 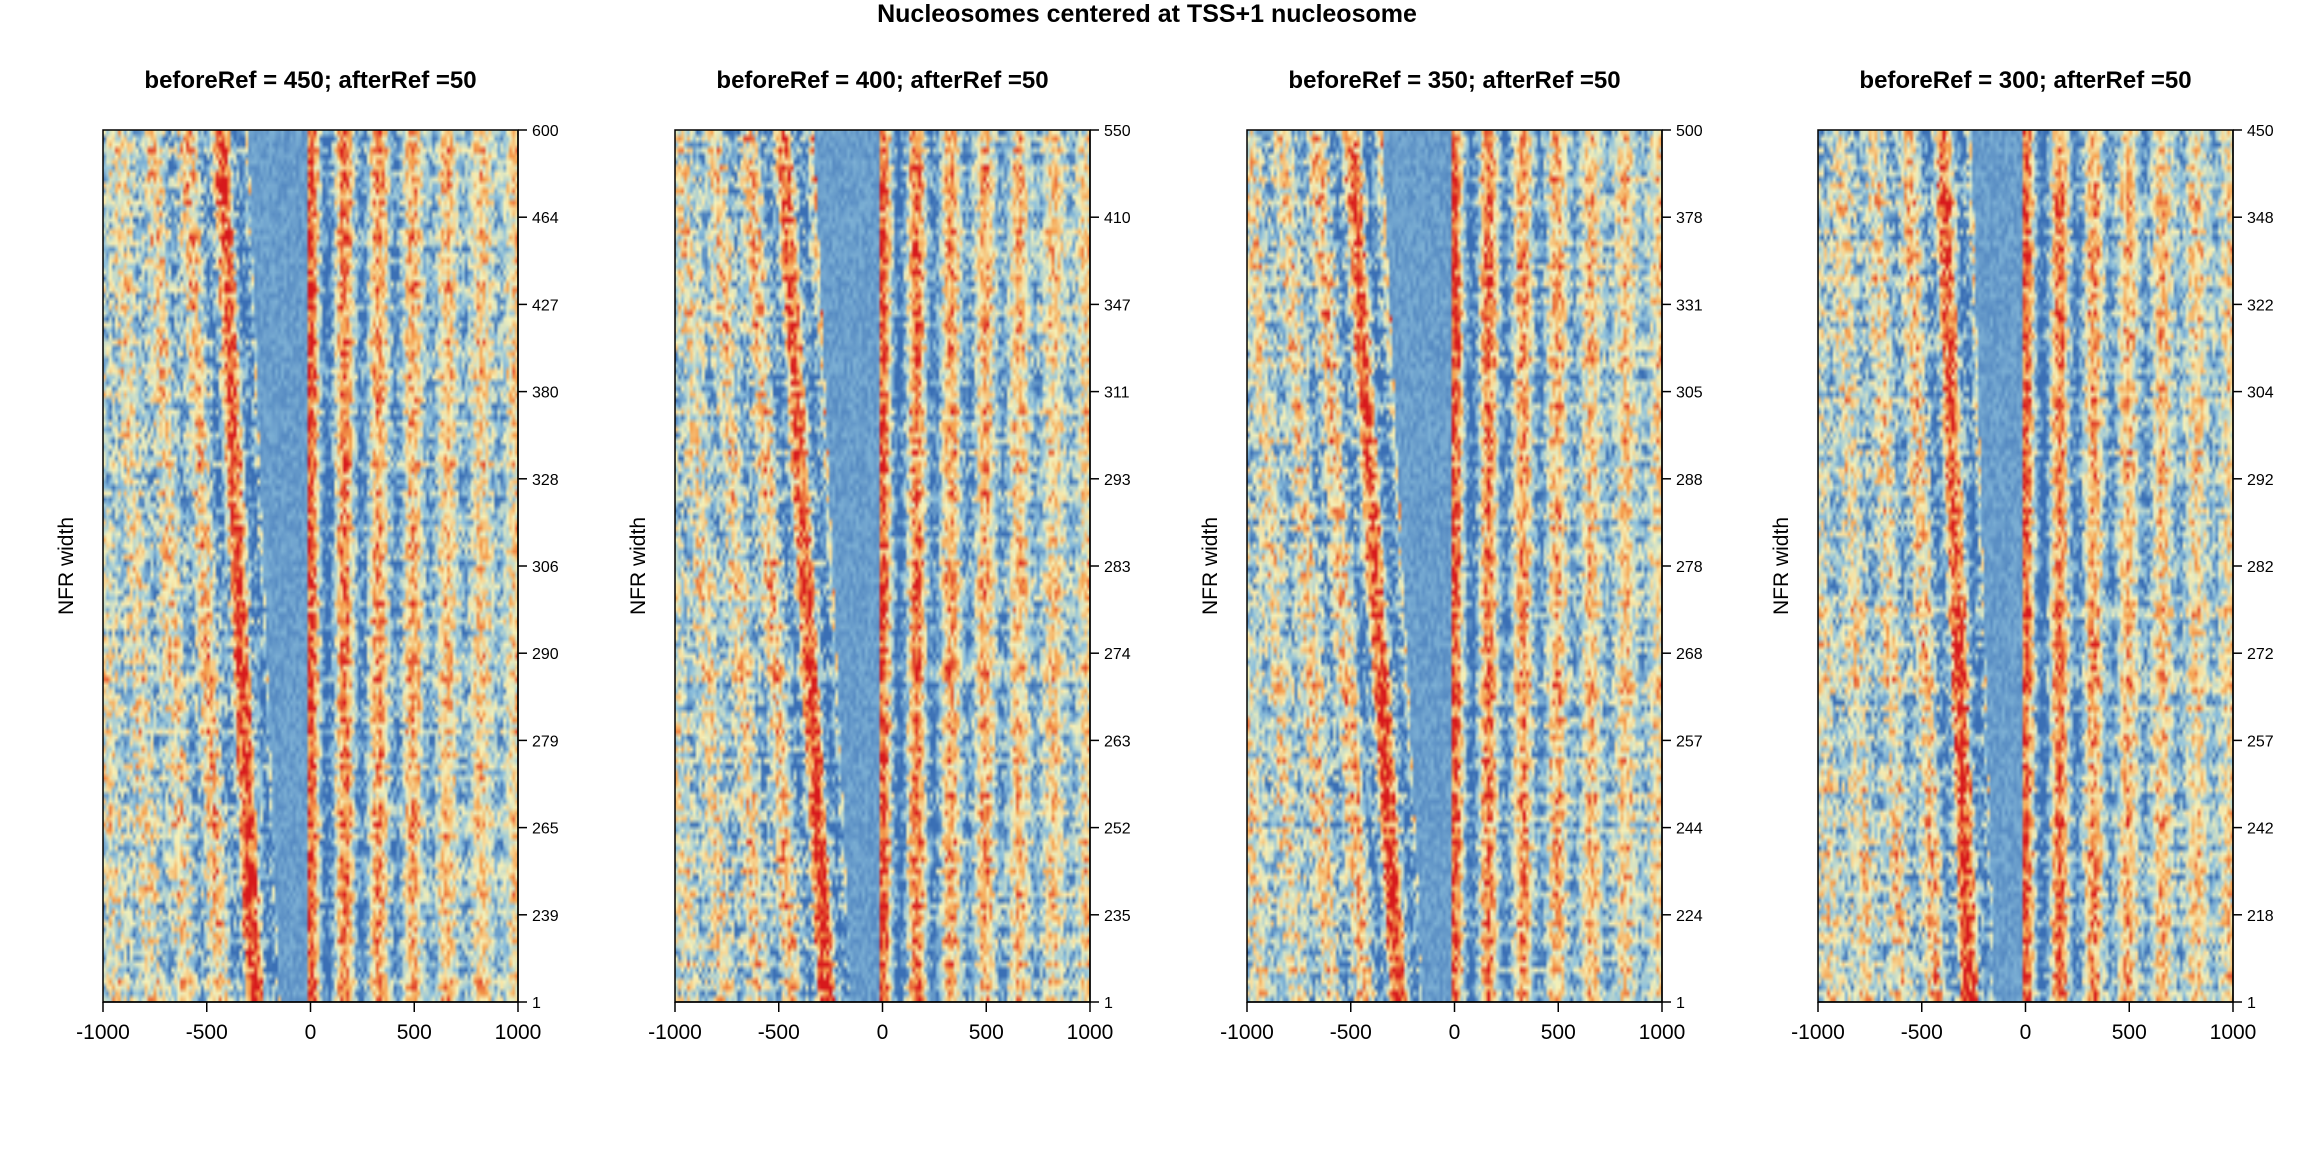 What do you see at coordinates (2260, 567) in the screenshot?
I see `y-tick-label: 282` at bounding box center [2260, 567].